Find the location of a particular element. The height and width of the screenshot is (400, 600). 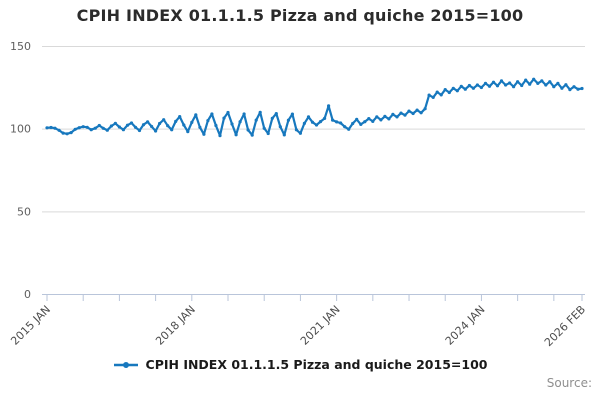

svg-text: 0 is located at coordinates (27, 294).